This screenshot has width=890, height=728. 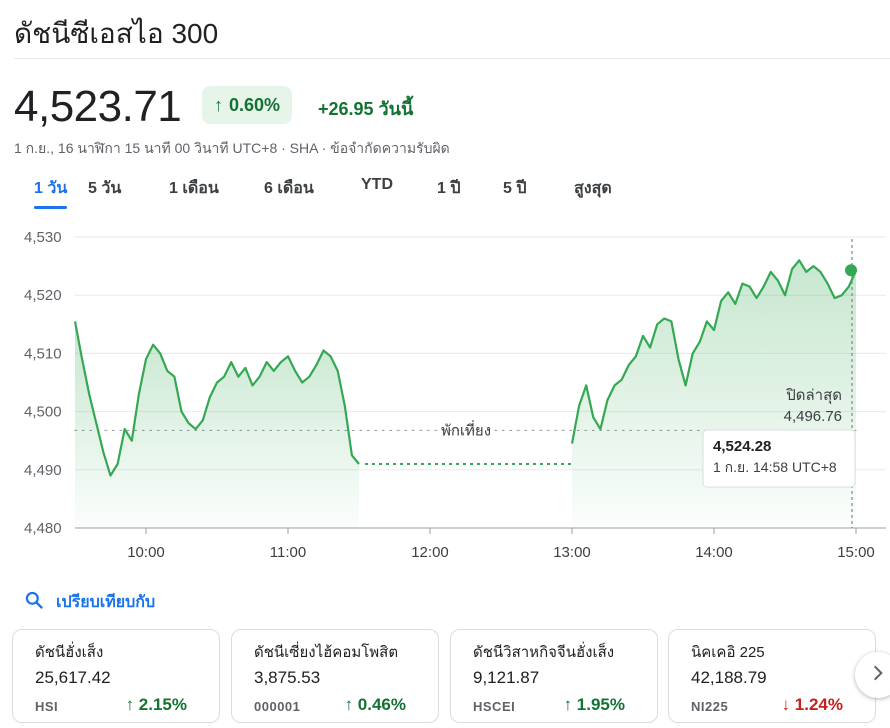 What do you see at coordinates (710, 706) in the screenshot?
I see `index-symbol: NI225` at bounding box center [710, 706].